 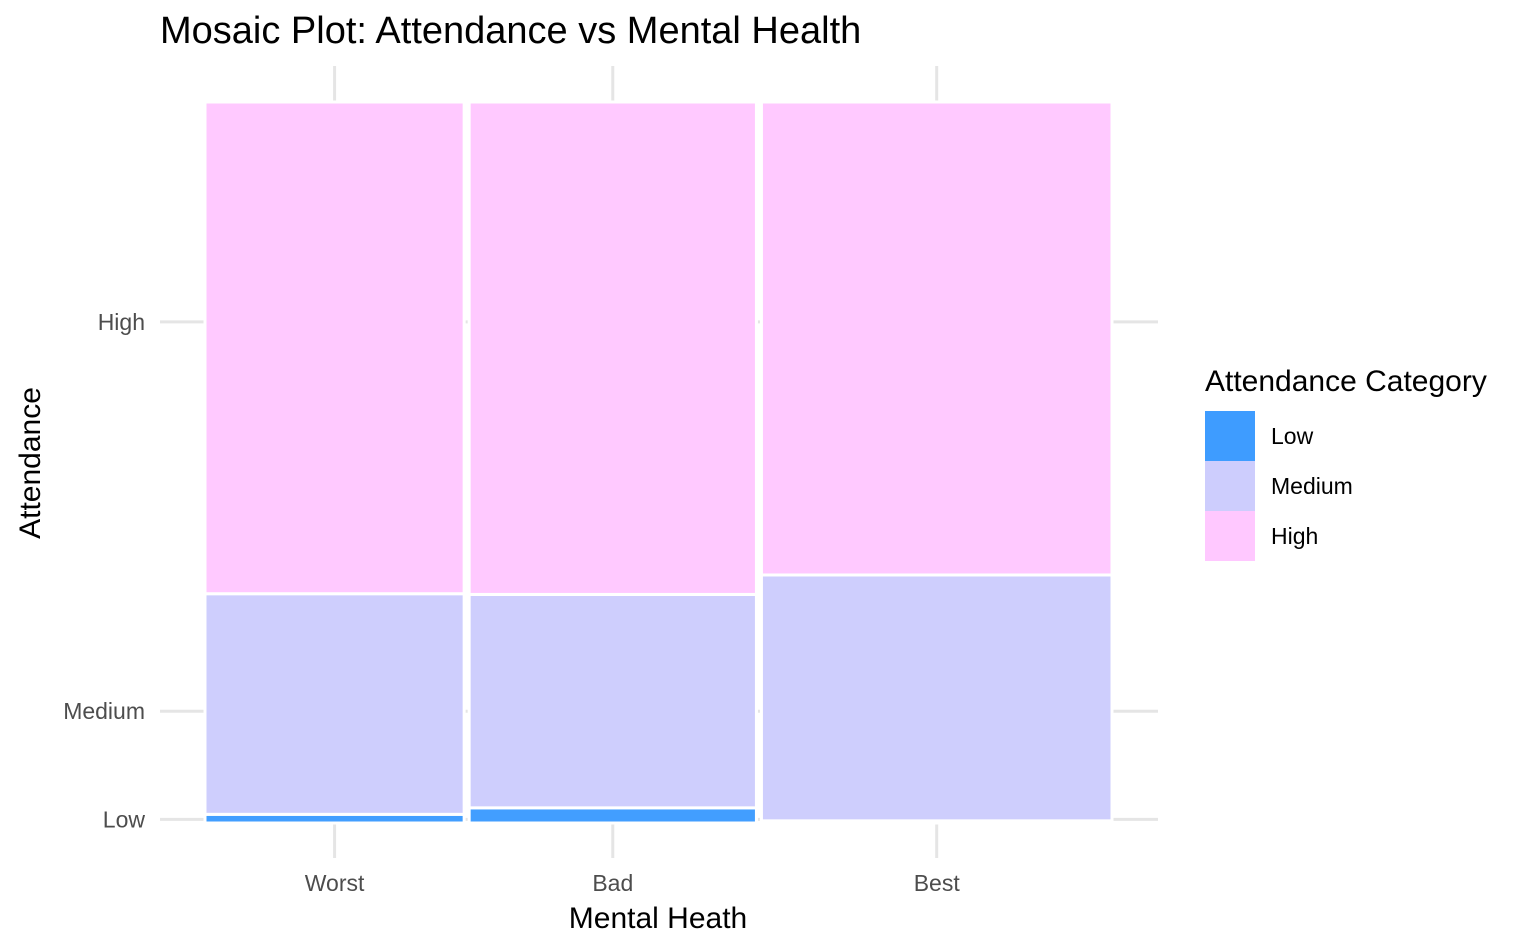 I want to click on x-tick-label-bad: Bad, so click(x=612, y=883).